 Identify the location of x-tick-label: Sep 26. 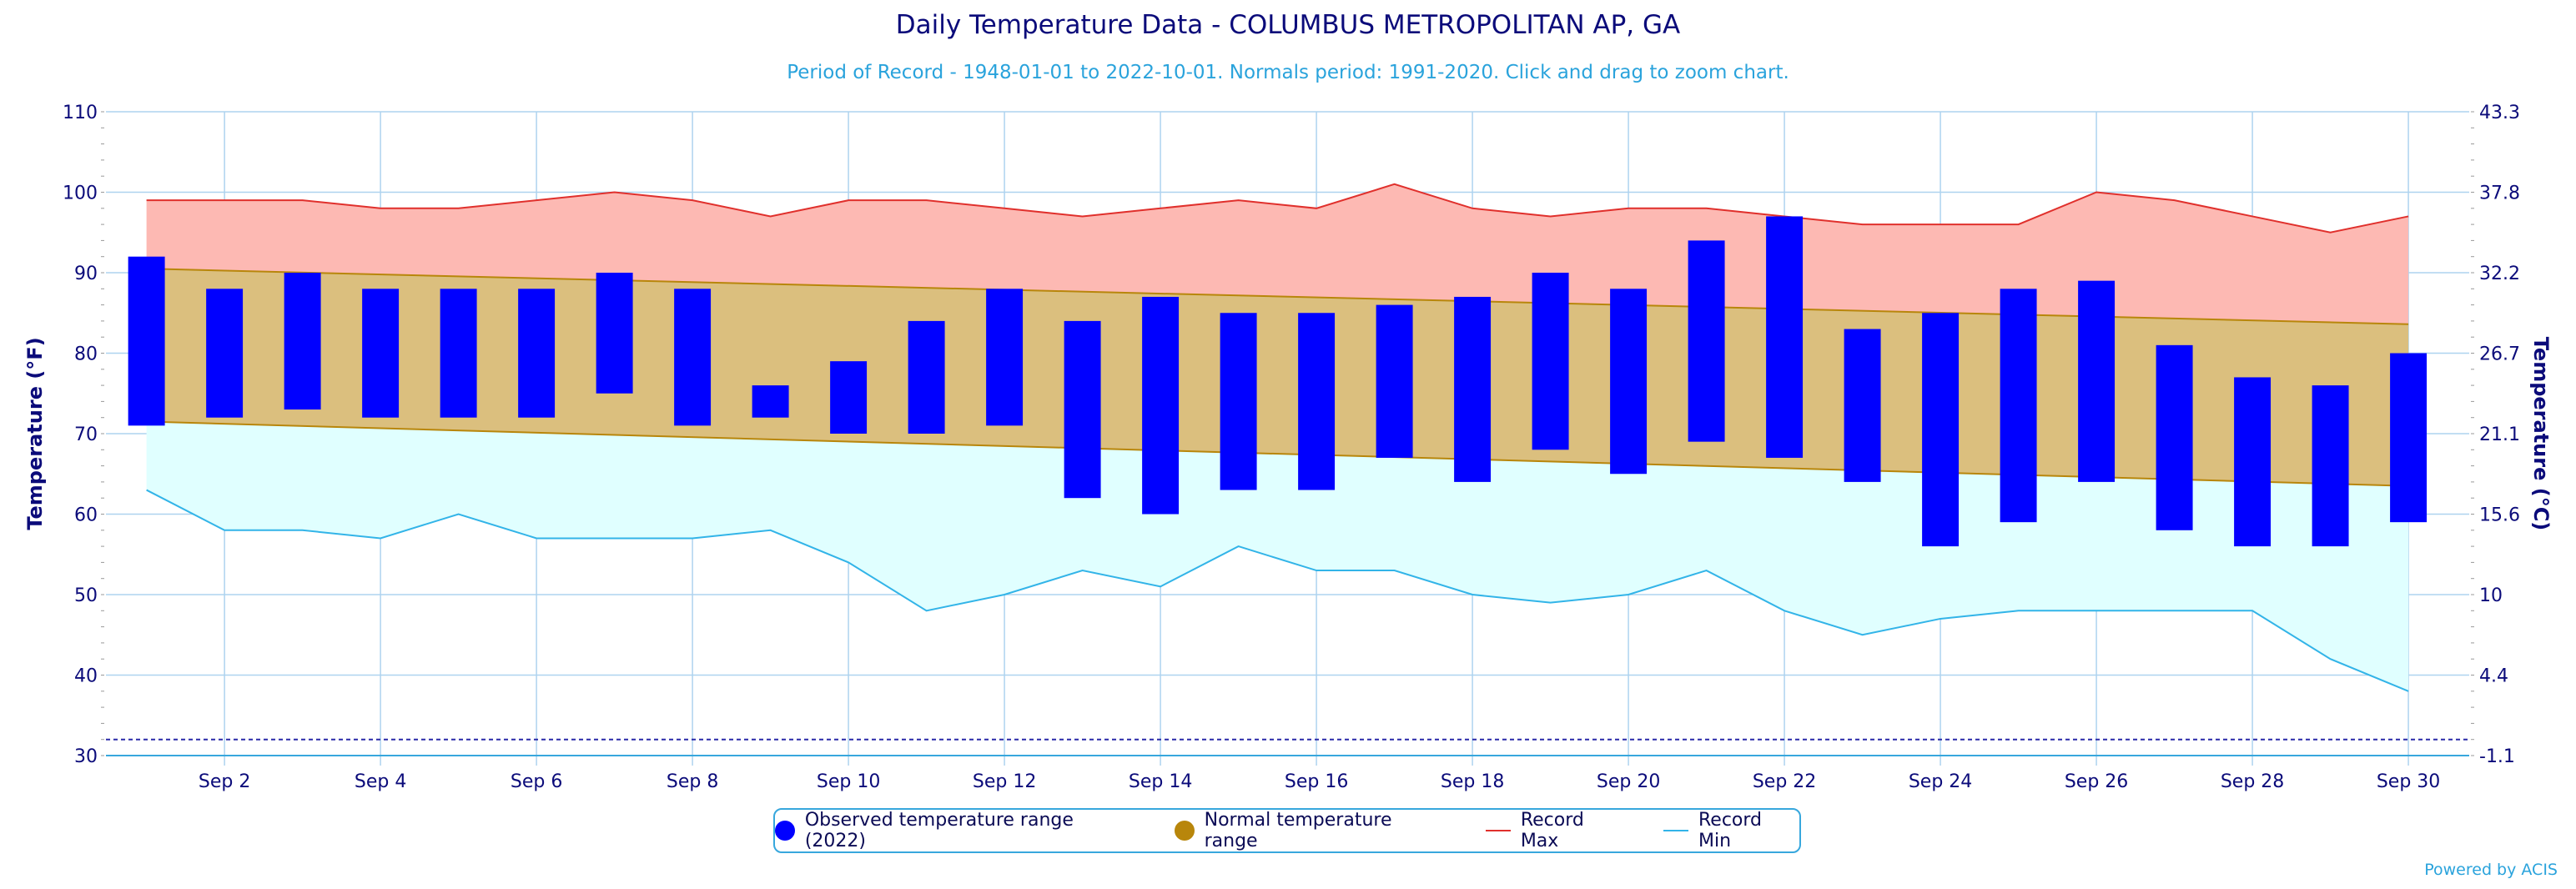
(2096, 781).